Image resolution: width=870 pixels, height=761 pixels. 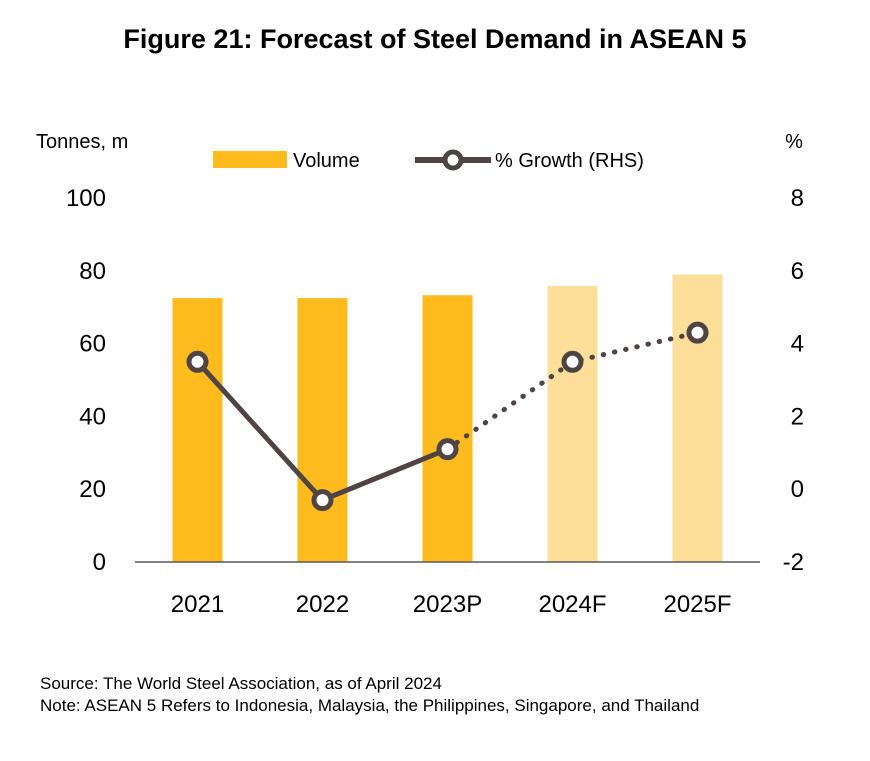 I want to click on bar-2025f, so click(x=697, y=418).